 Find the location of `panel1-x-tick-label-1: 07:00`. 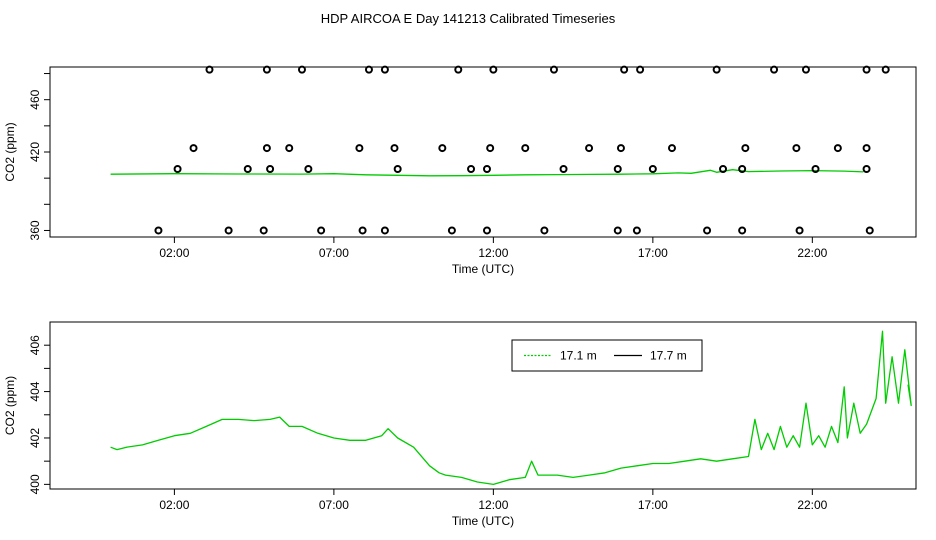

panel1-x-tick-label-1: 07:00 is located at coordinates (334, 253).